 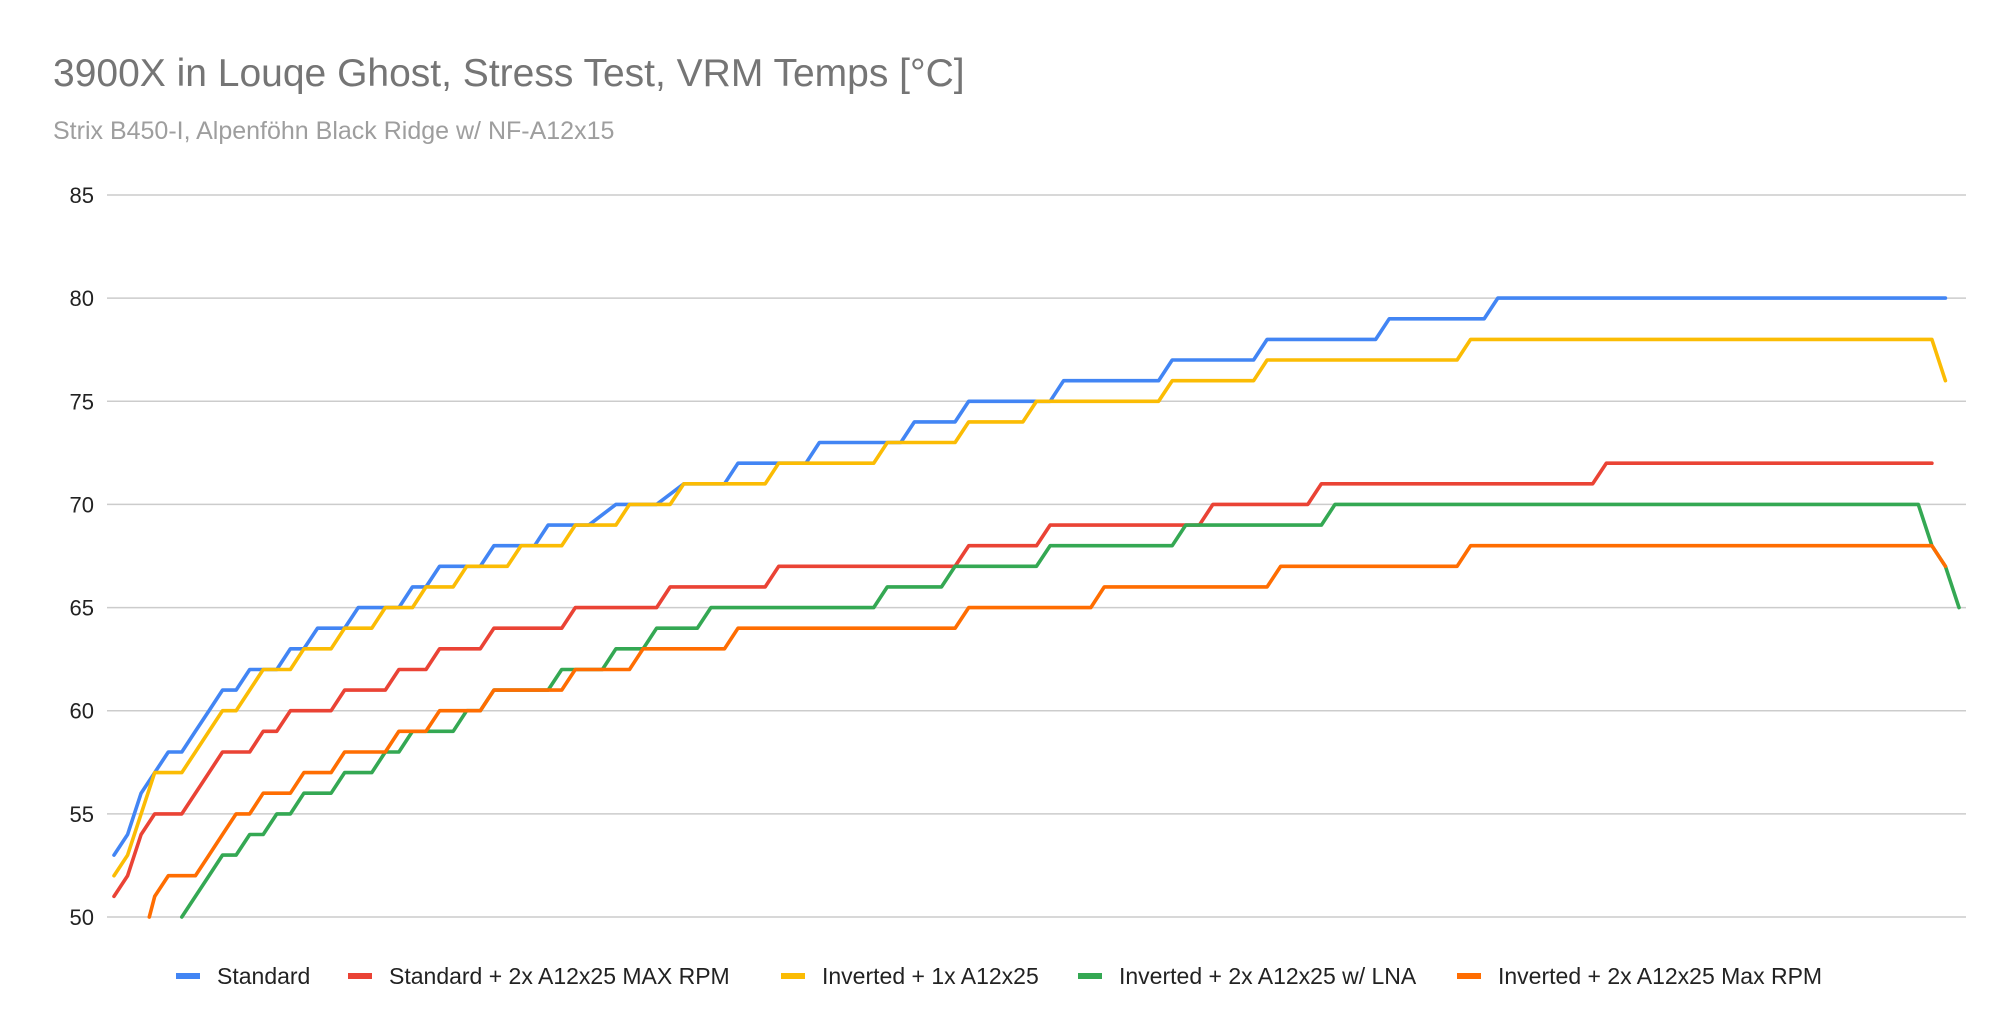 What do you see at coordinates (82, 556) in the screenshot?
I see `y-axis-ticks: 50 55 60 65 70 75 80 85` at bounding box center [82, 556].